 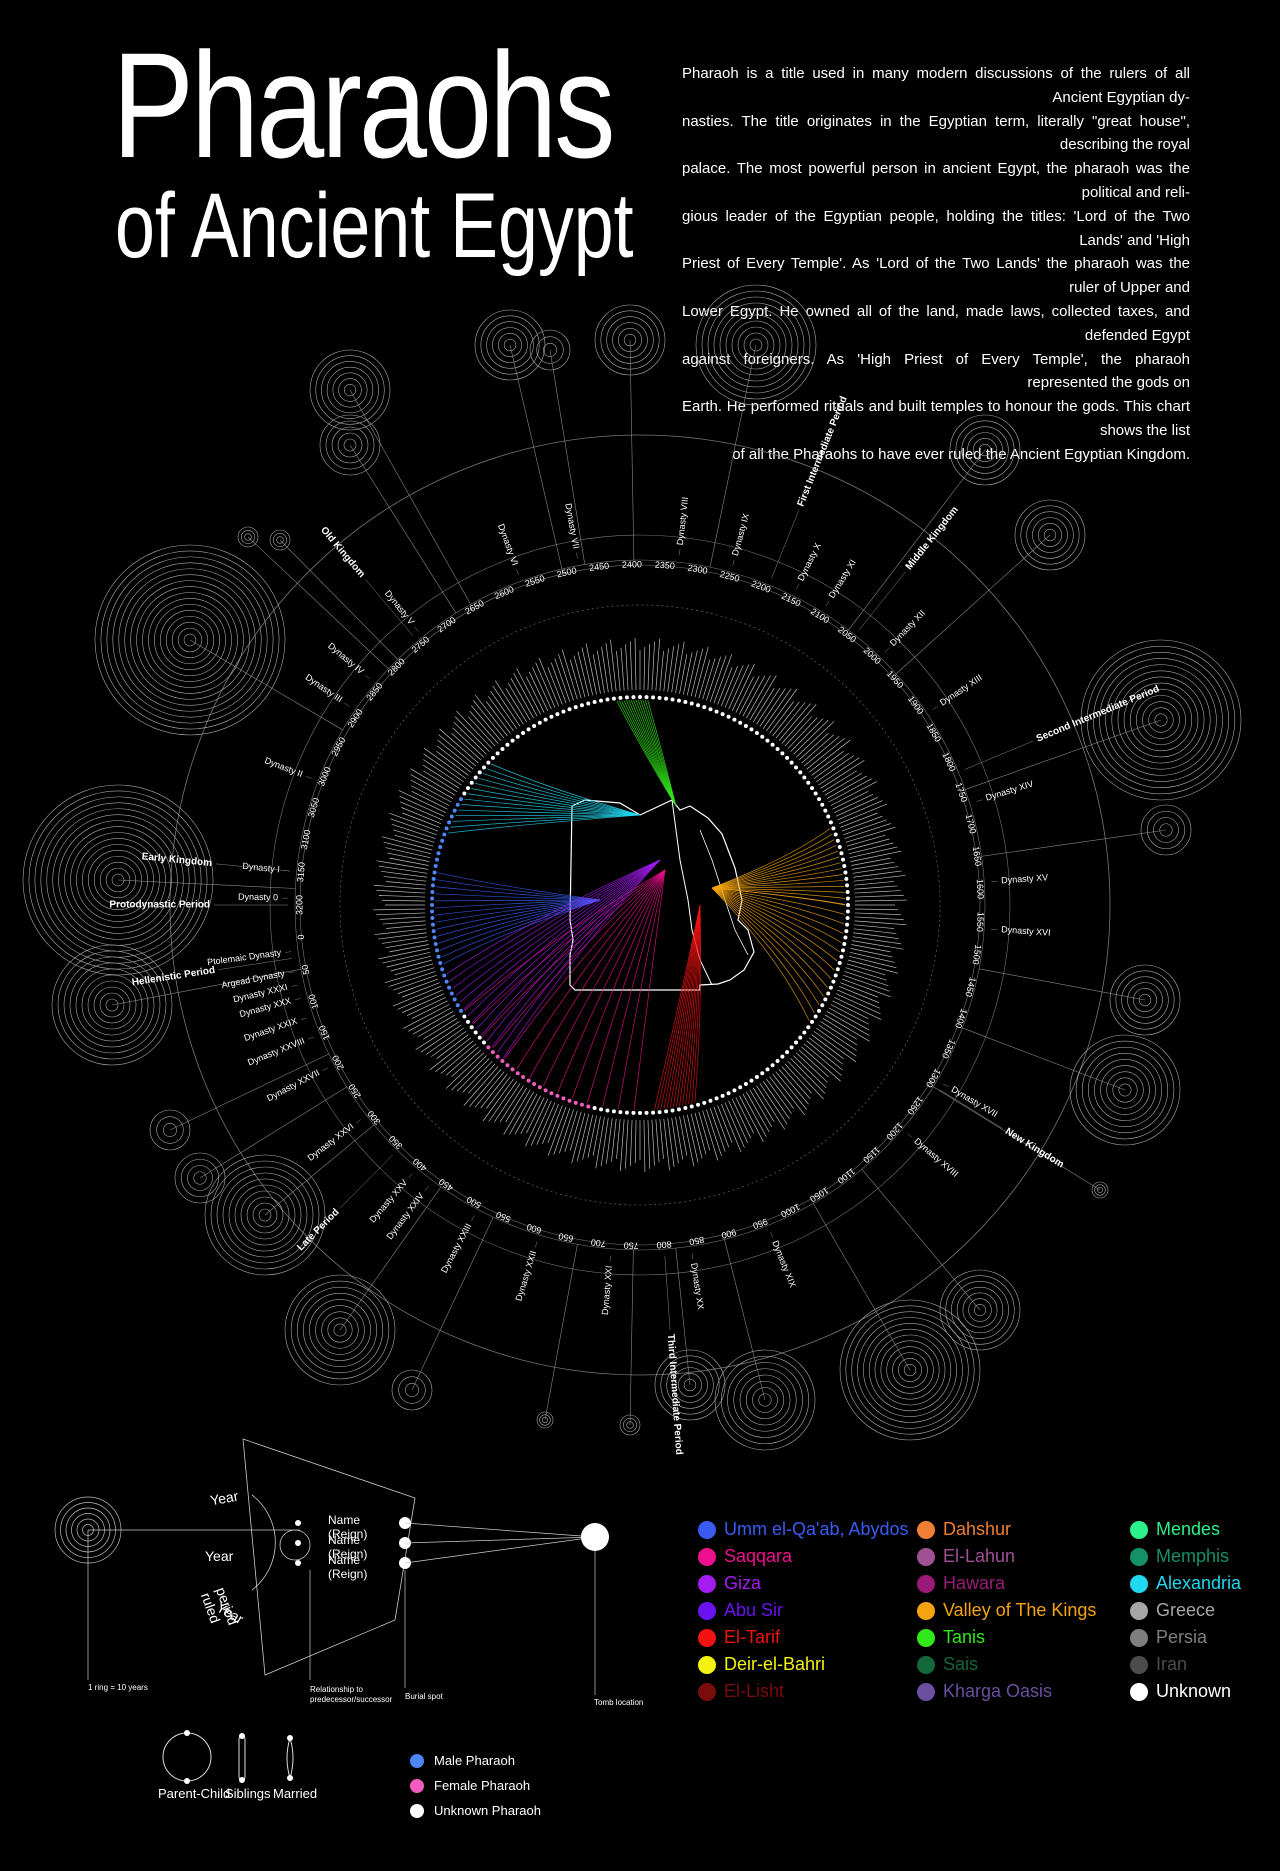 What do you see at coordinates (474, 607) in the screenshot?
I see `year-tick-label: 2650` at bounding box center [474, 607].